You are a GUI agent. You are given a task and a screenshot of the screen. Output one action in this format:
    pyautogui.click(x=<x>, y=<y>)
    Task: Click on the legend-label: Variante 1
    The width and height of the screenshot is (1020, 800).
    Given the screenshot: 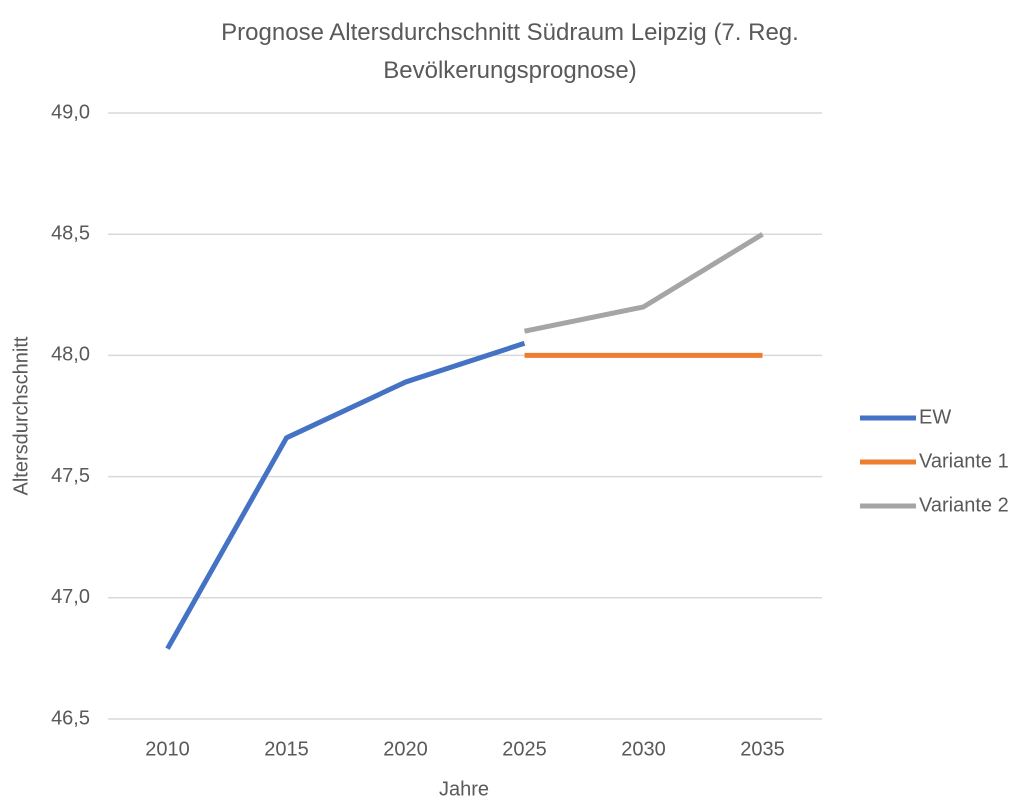 What is the action you would take?
    pyautogui.click(x=964, y=461)
    